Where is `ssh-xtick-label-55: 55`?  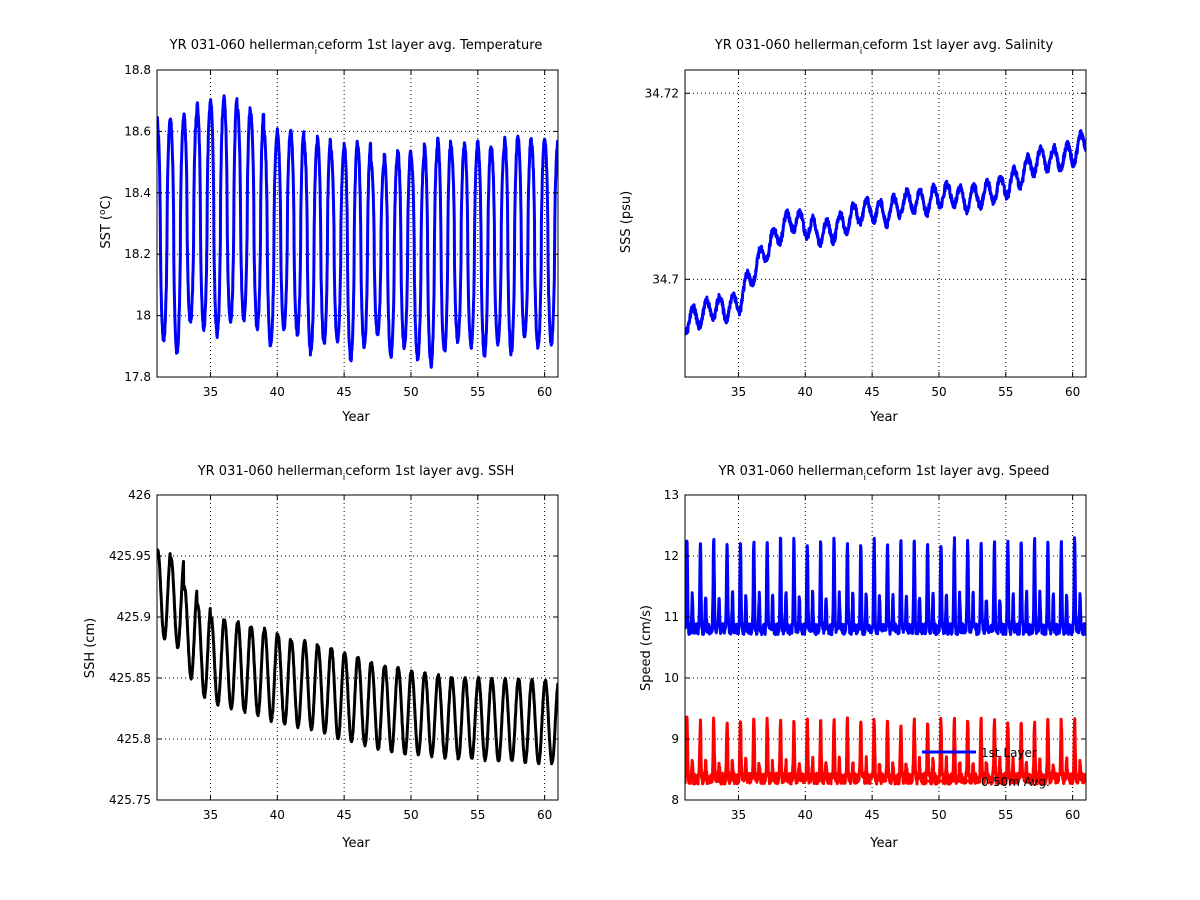
ssh-xtick-label-55: 55 is located at coordinates (477, 815).